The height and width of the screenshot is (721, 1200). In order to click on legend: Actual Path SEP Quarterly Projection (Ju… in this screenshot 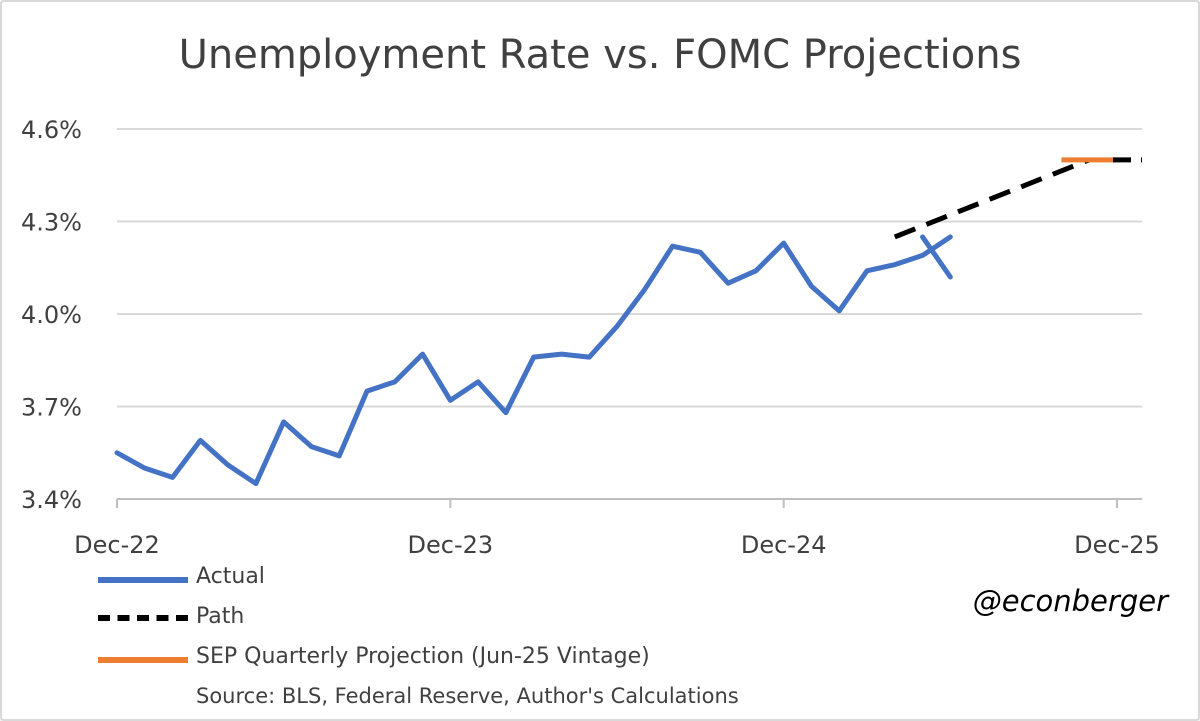, I will do `click(478, 620)`.